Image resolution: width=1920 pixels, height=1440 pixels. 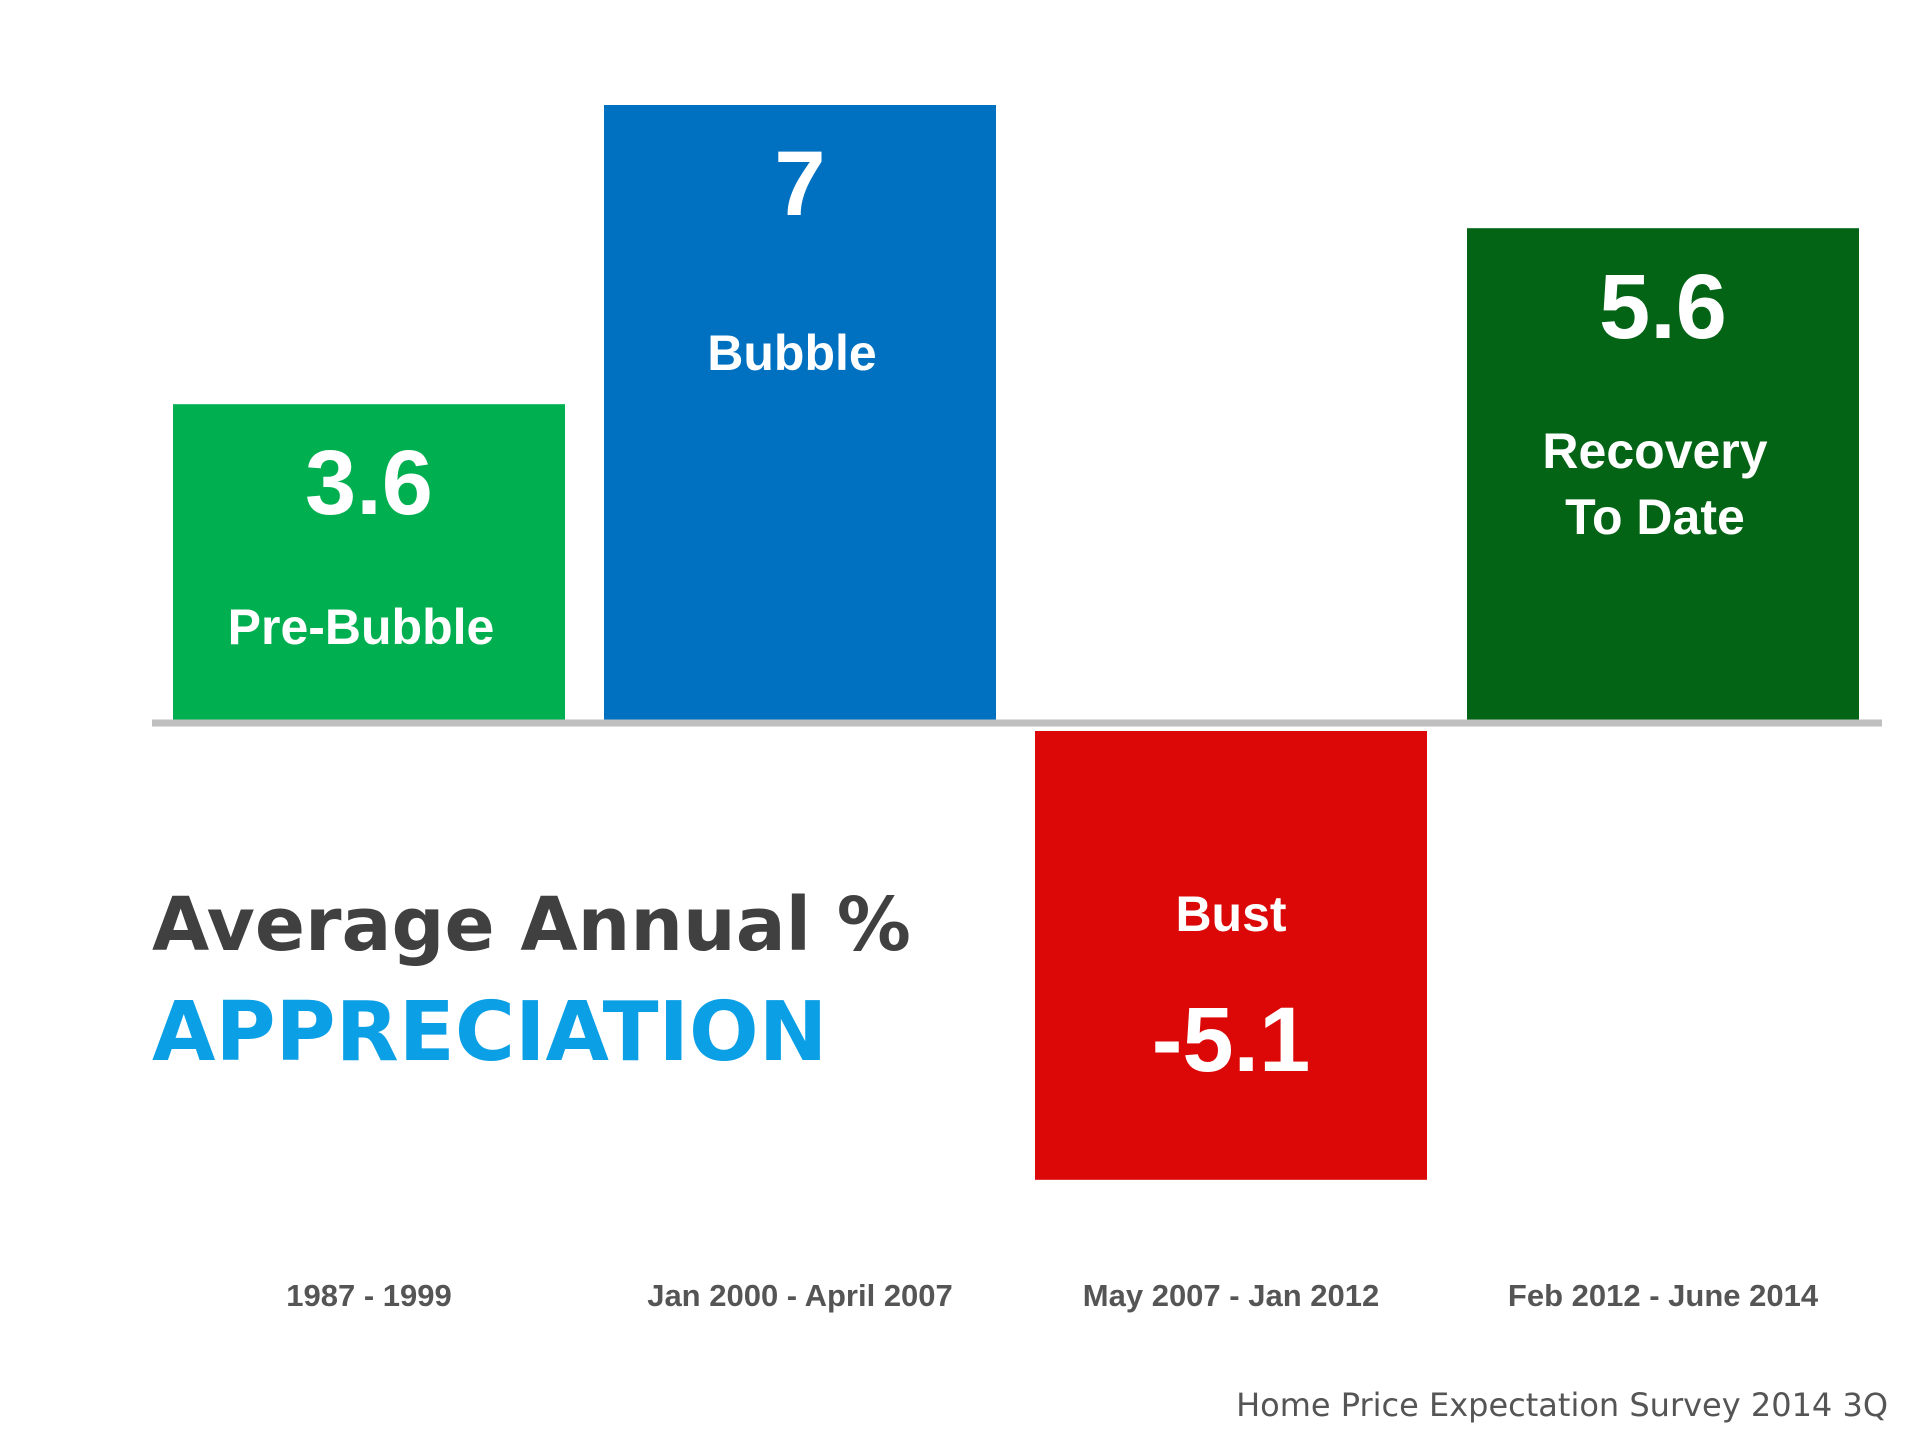 What do you see at coordinates (1655, 517) in the screenshot?
I see `bar-category-label-4-2: To Date` at bounding box center [1655, 517].